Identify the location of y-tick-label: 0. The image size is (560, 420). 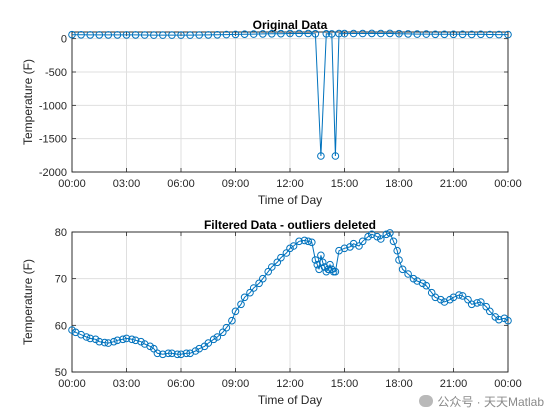
(64, 40).